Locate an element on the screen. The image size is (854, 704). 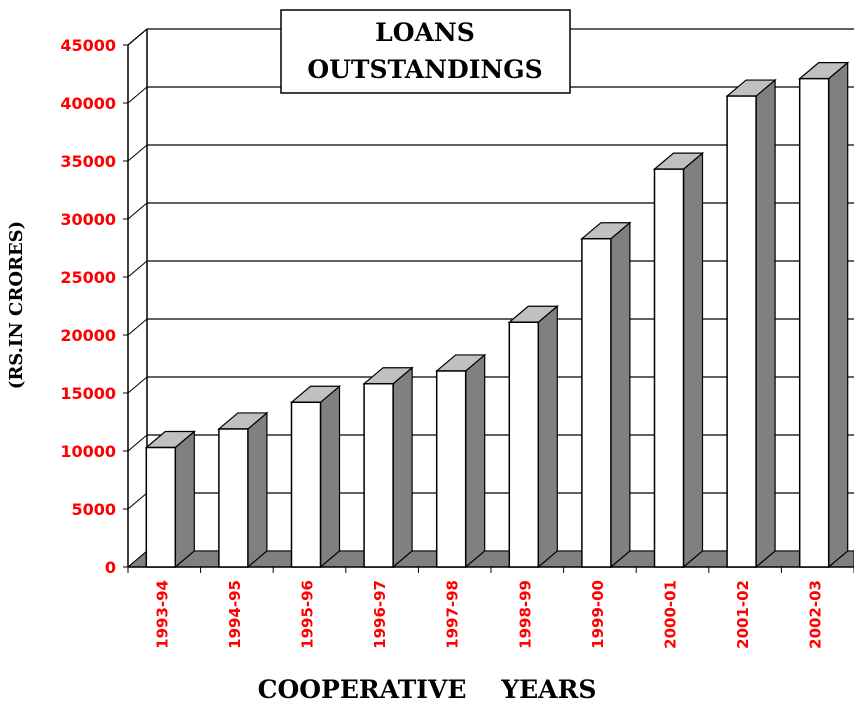
x-tick-label: 1994-95 is located at coordinates (235, 614).